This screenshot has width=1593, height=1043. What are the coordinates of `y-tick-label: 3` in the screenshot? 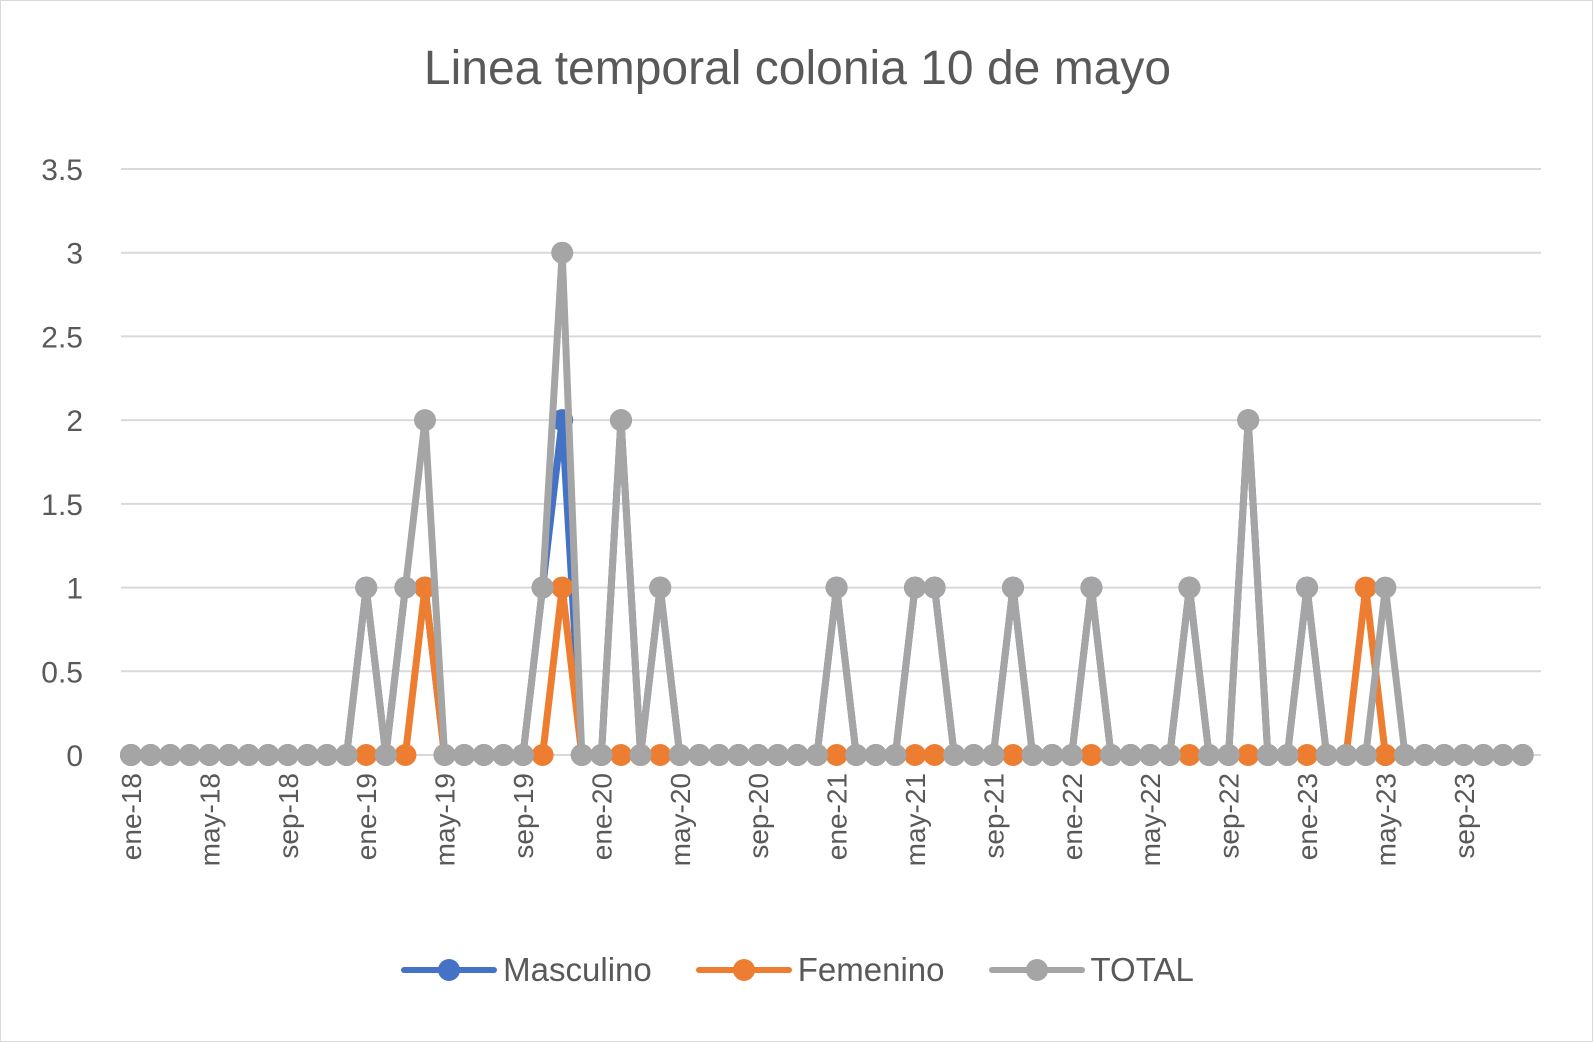 It's located at (74, 254).